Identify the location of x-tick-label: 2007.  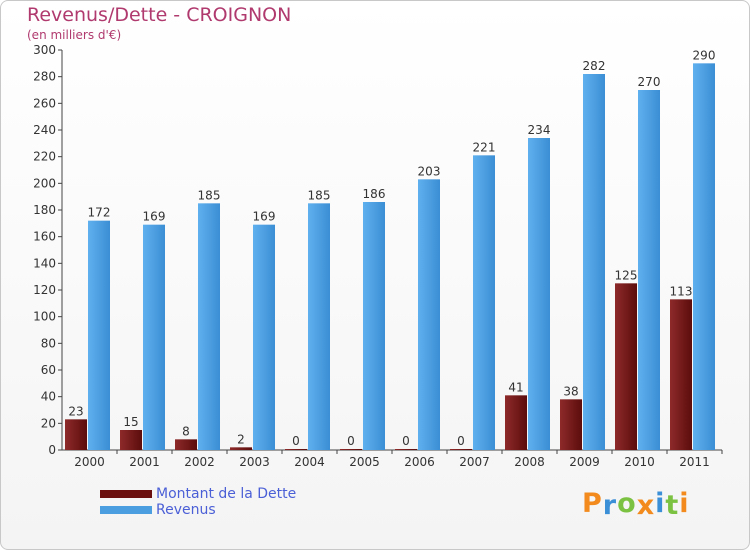
(474, 462).